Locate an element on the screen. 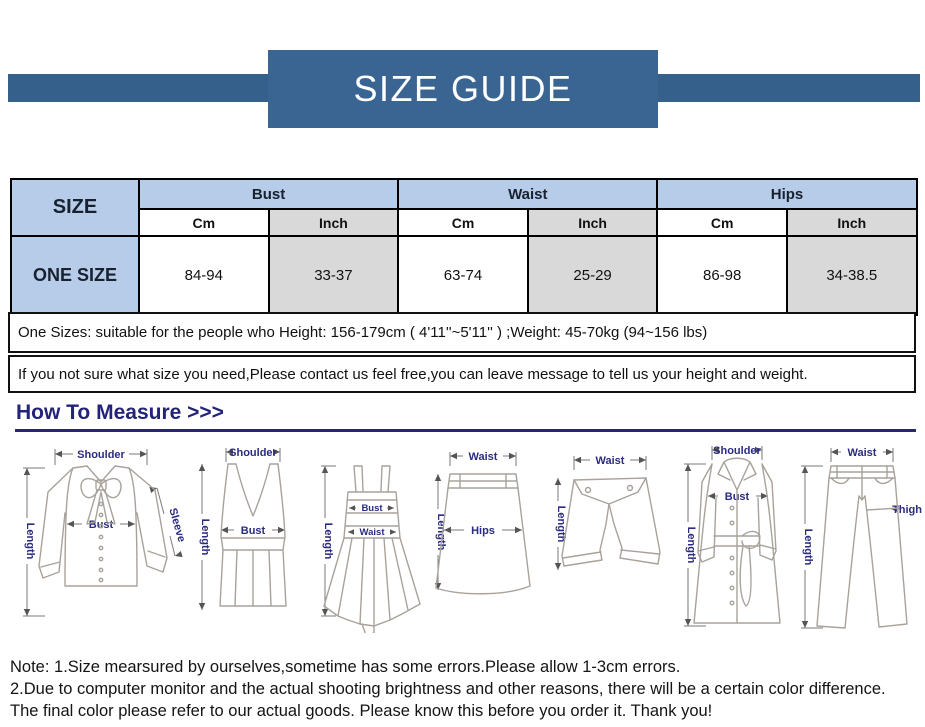  shorts-waist-label: Waist is located at coordinates (610, 461).